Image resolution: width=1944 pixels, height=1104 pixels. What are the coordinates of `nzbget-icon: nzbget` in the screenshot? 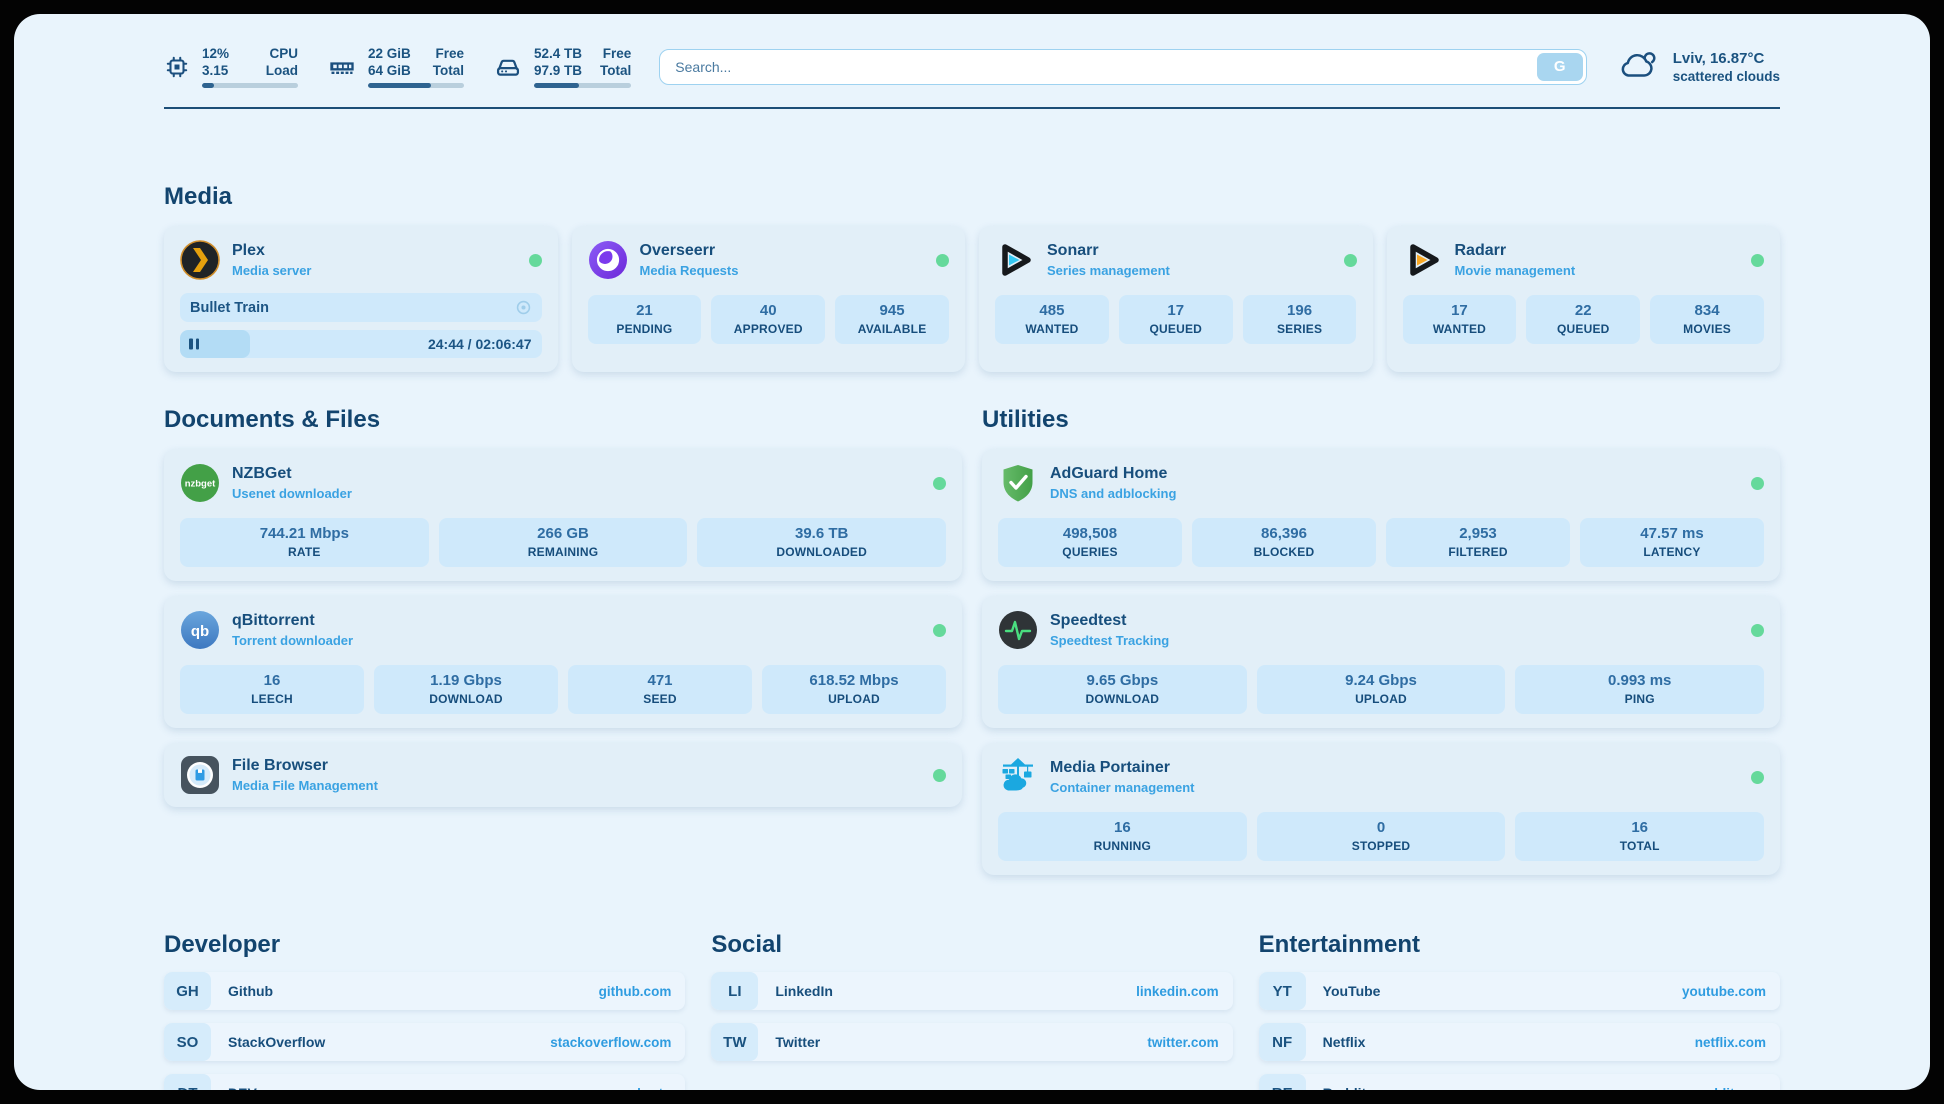 It's located at (200, 483).